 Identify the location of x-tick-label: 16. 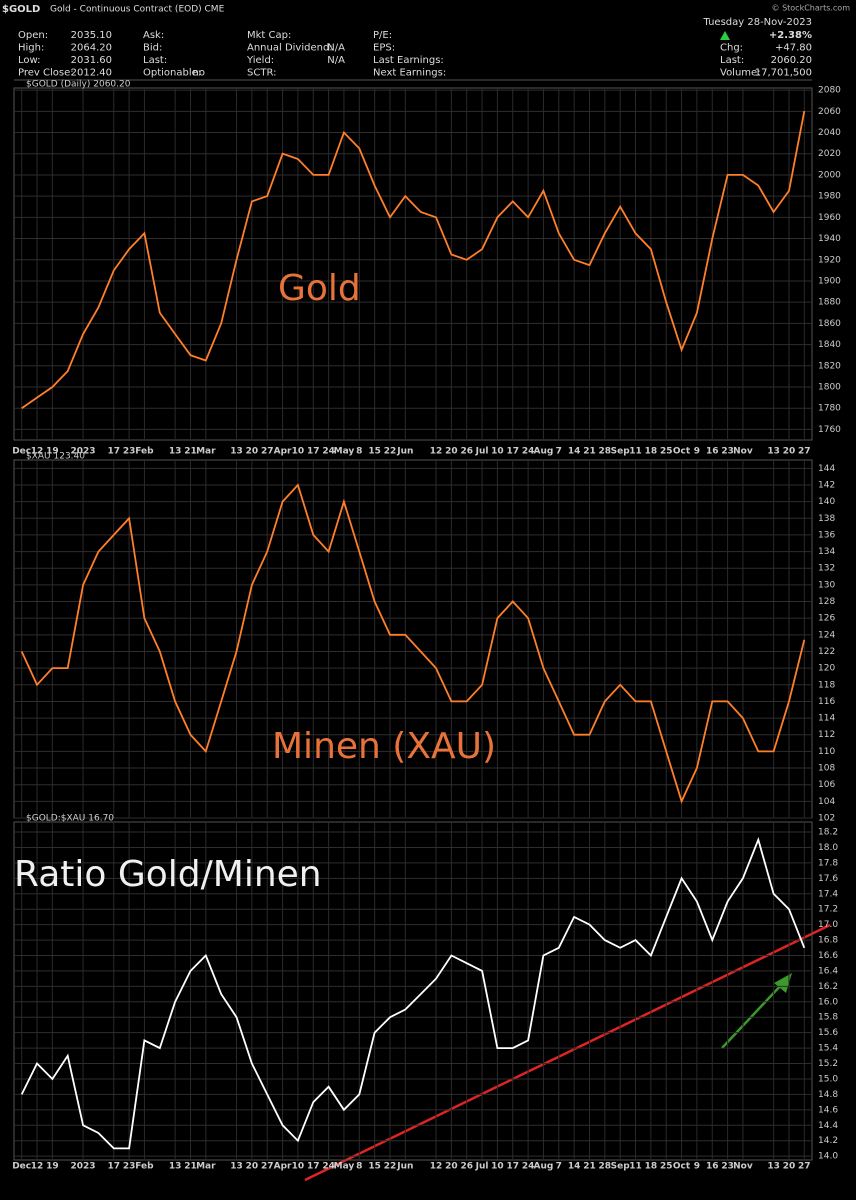
(712, 1167).